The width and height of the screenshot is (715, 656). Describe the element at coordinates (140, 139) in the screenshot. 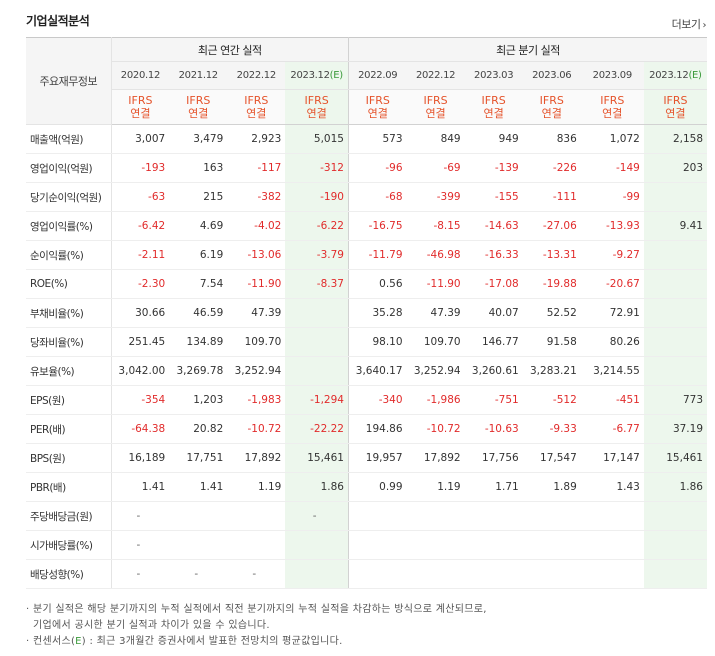

I see `table-cell: 3,007` at that location.